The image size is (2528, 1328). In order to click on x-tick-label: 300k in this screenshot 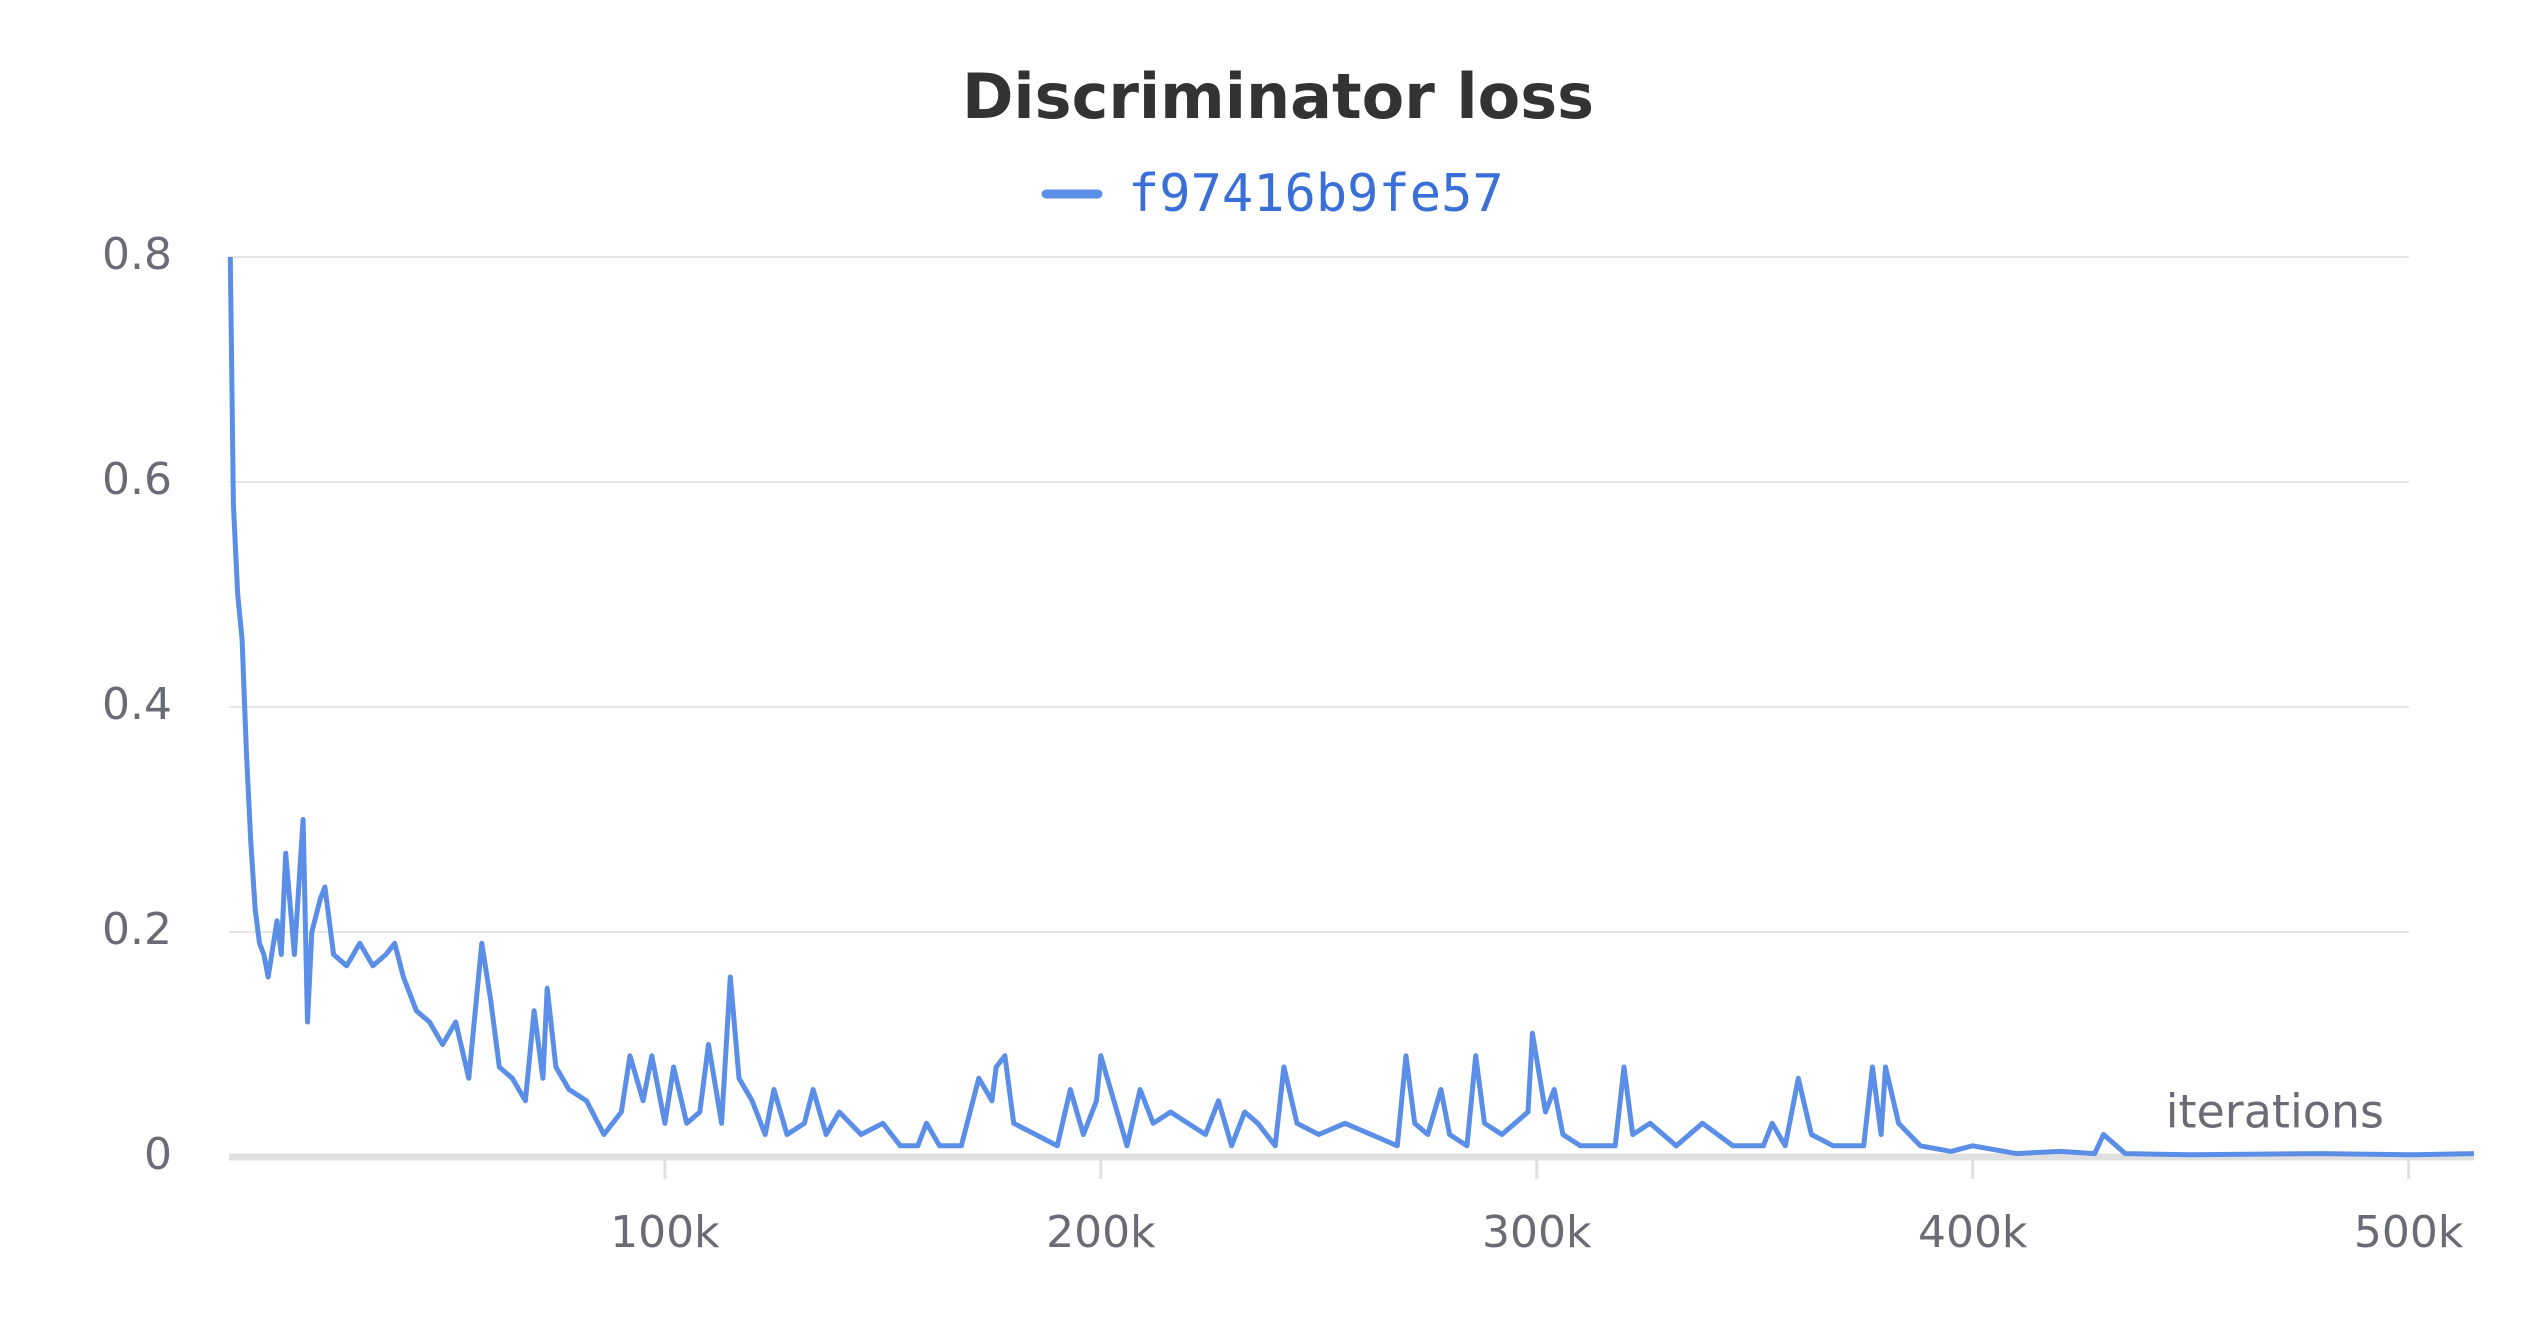, I will do `click(1537, 1232)`.